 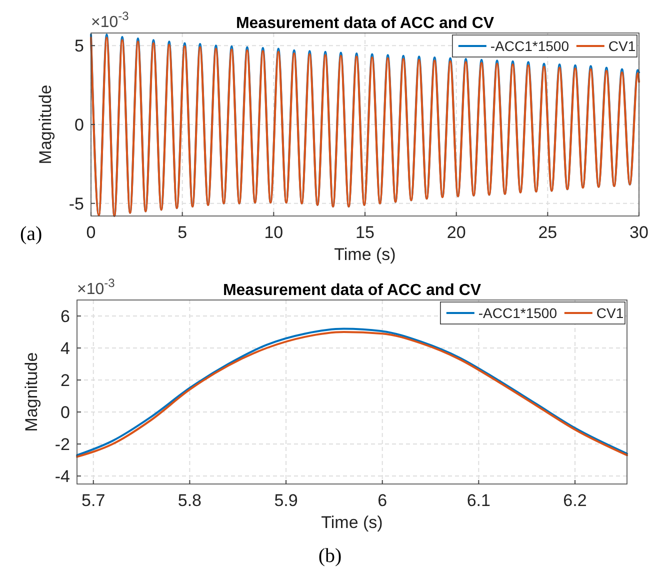 What do you see at coordinates (190, 500) in the screenshot?
I see `x-tick-label: 5.8` at bounding box center [190, 500].